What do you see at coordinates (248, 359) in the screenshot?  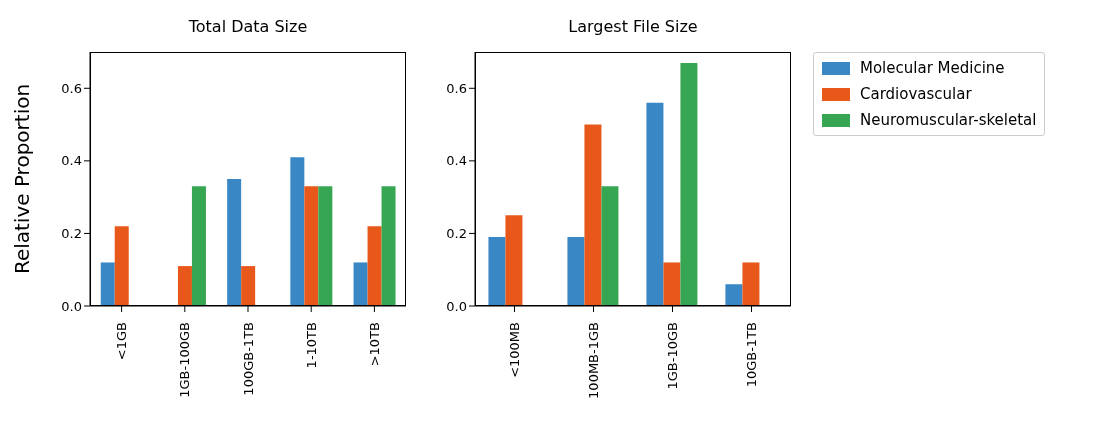 I see `x-tick-label: 100GB-1TB` at bounding box center [248, 359].